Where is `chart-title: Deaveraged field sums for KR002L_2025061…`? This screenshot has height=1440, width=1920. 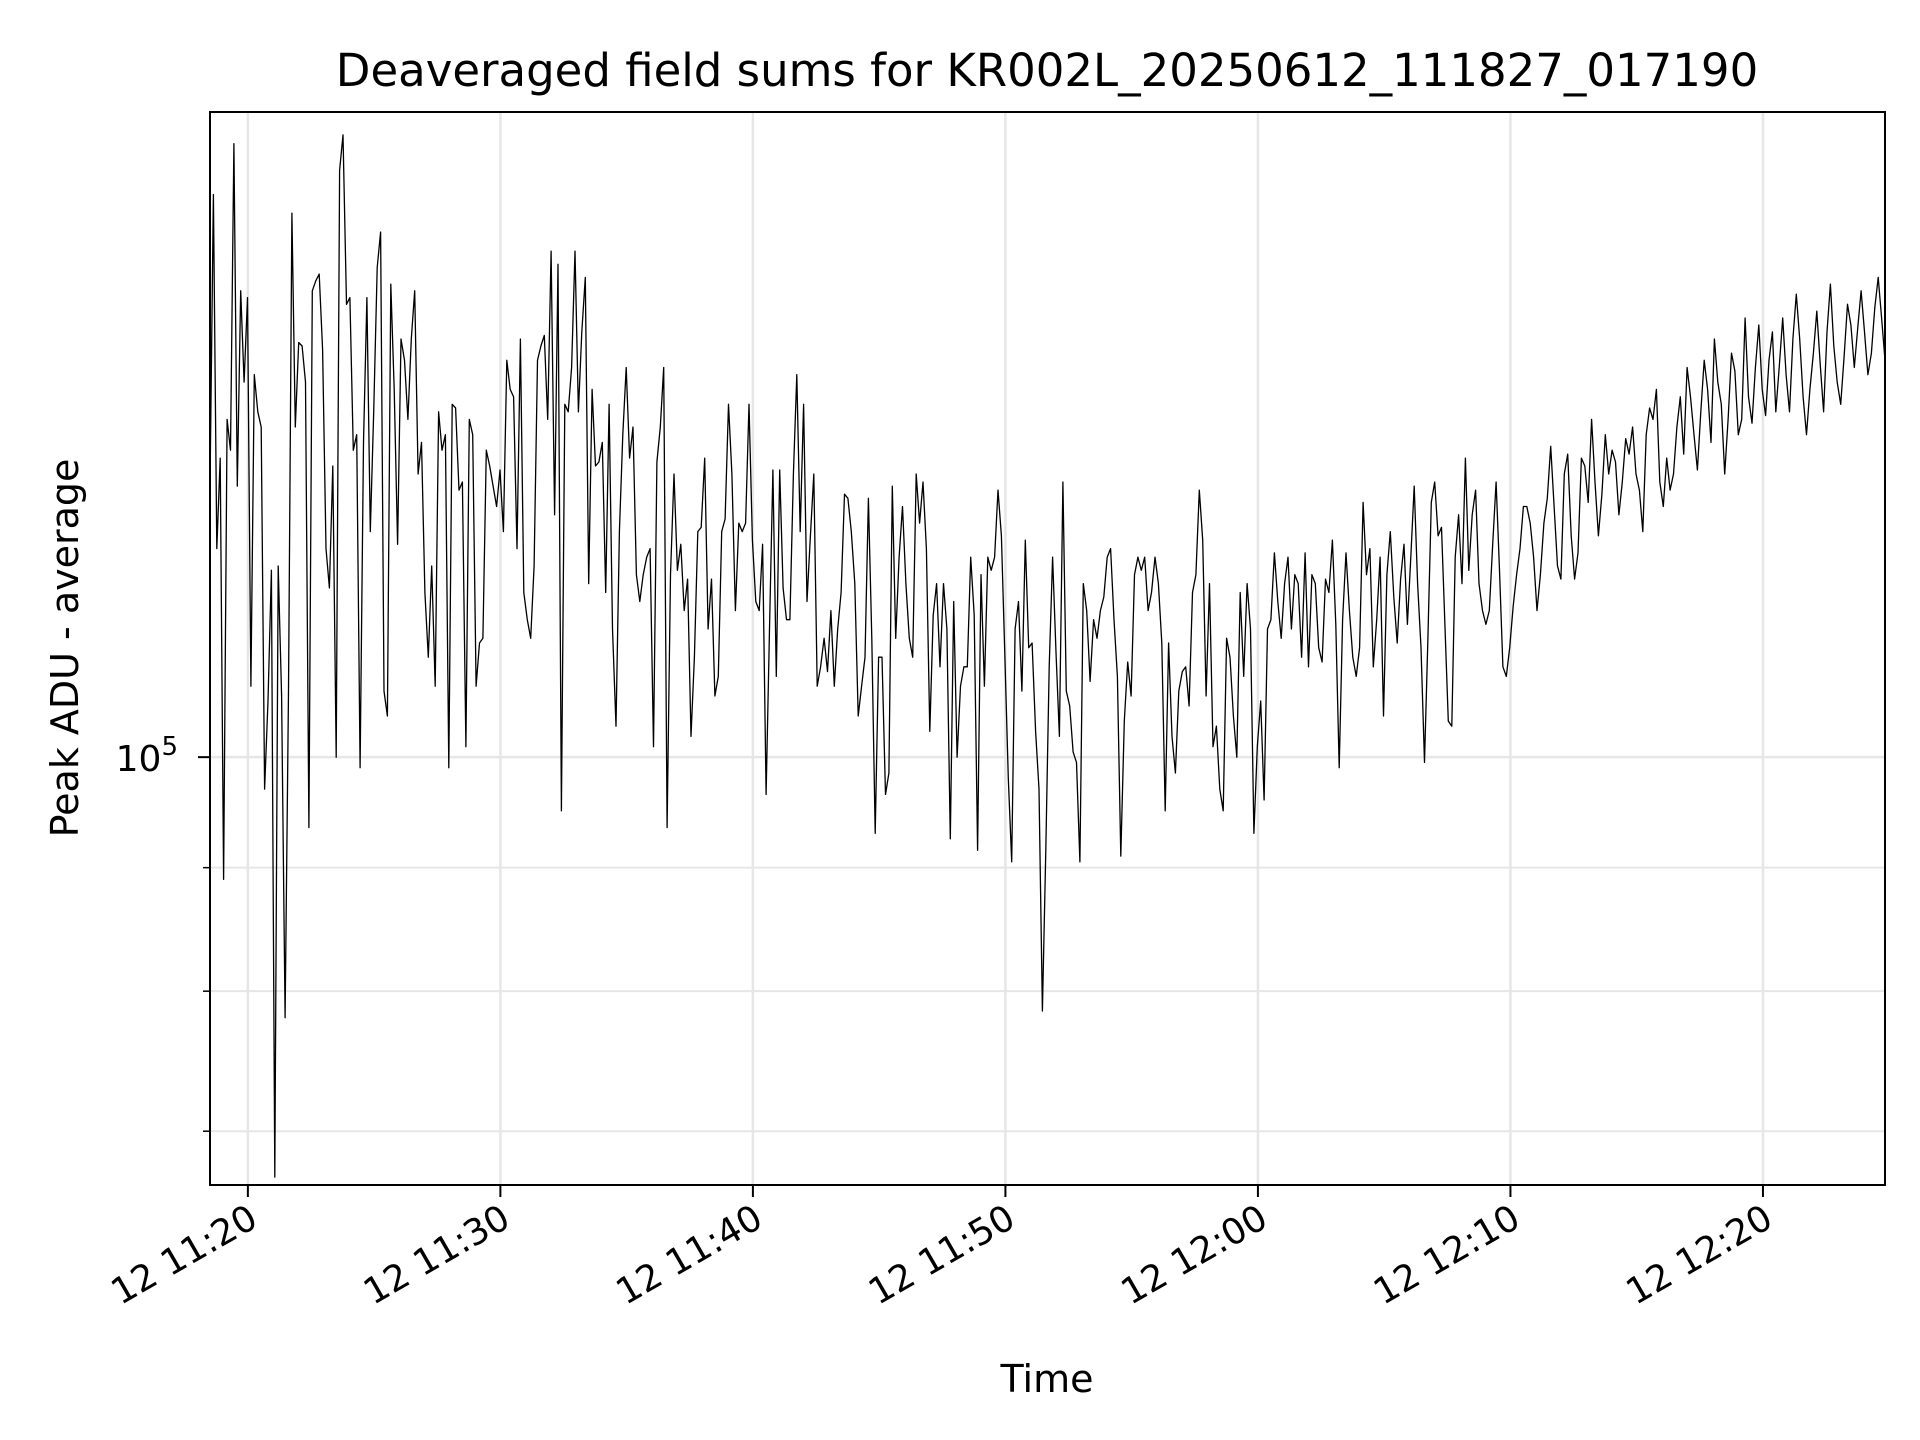 chart-title: Deaveraged field sums for KR002L_2025061… is located at coordinates (1047, 70).